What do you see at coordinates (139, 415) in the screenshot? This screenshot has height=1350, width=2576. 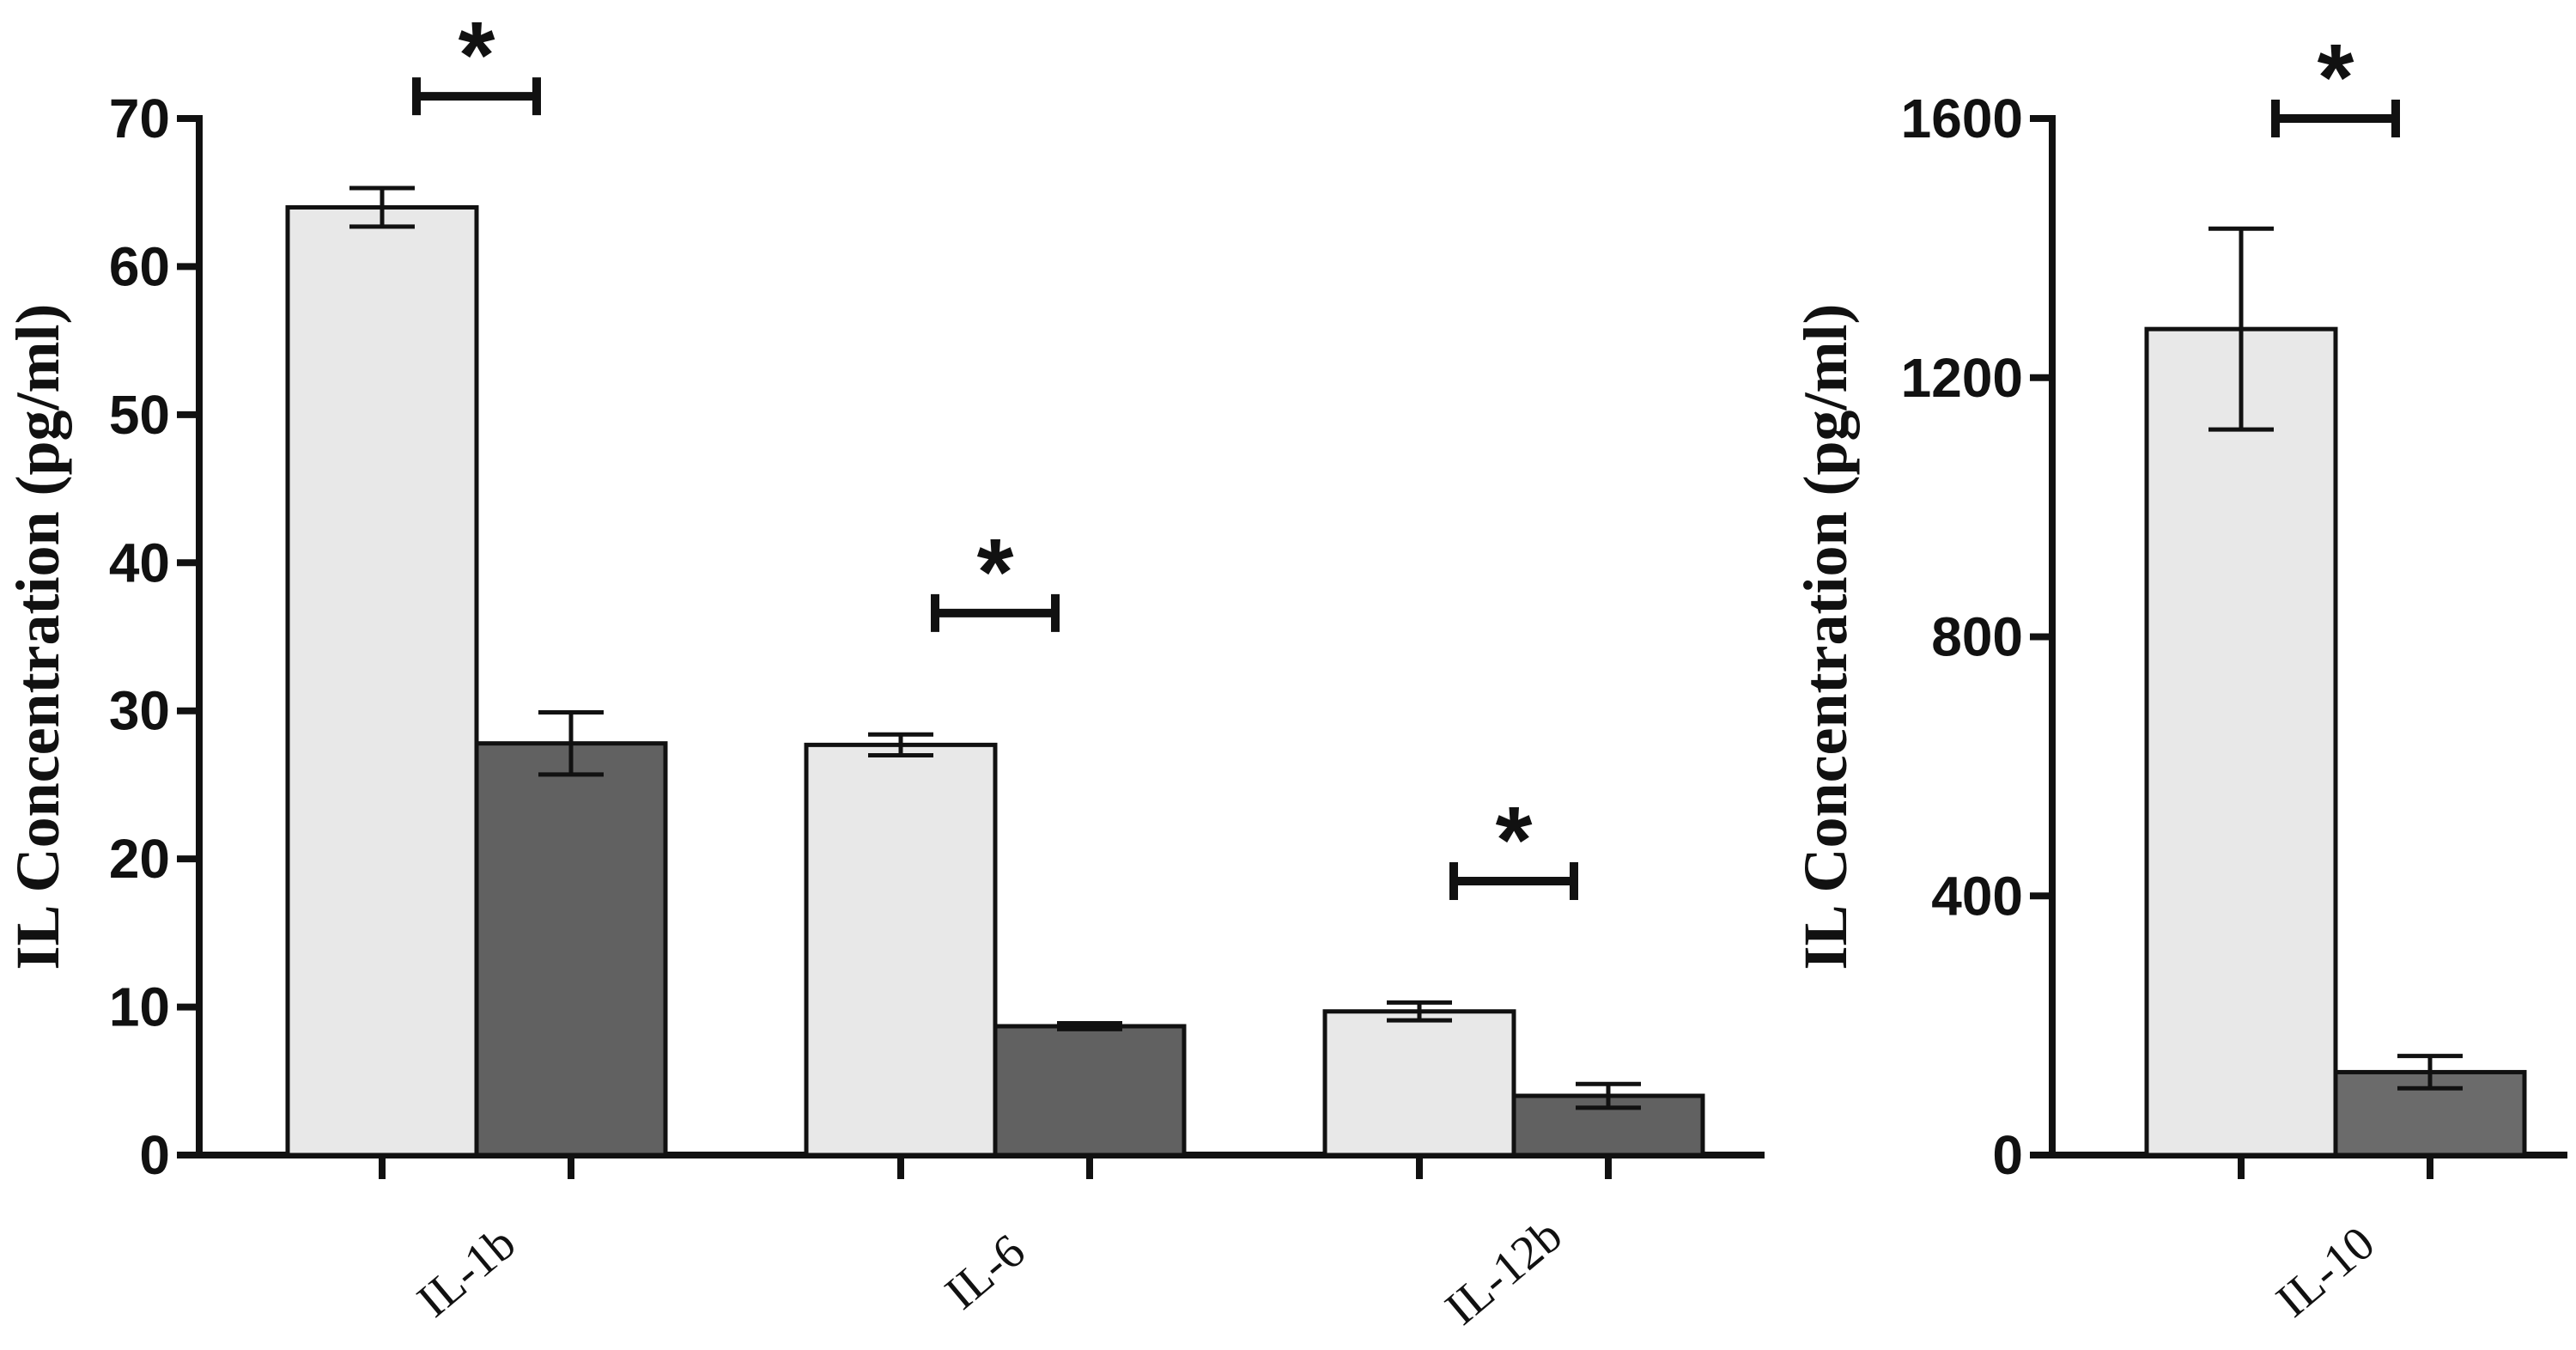 I see `y-tick-label: 50` at bounding box center [139, 415].